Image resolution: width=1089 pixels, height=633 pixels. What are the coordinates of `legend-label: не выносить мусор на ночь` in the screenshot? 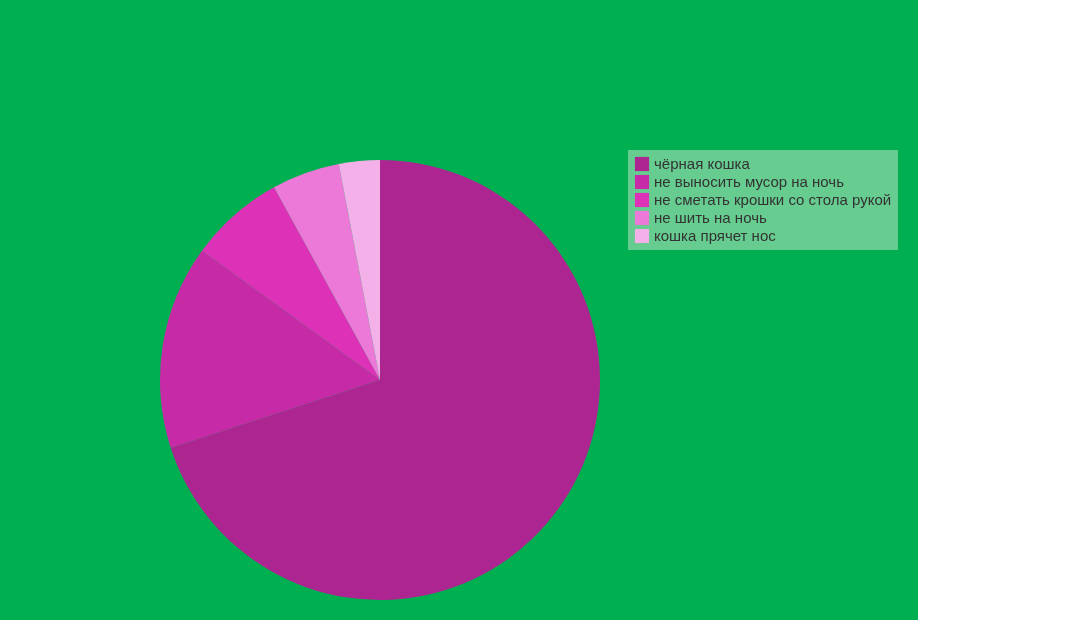 It's located at (749, 181).